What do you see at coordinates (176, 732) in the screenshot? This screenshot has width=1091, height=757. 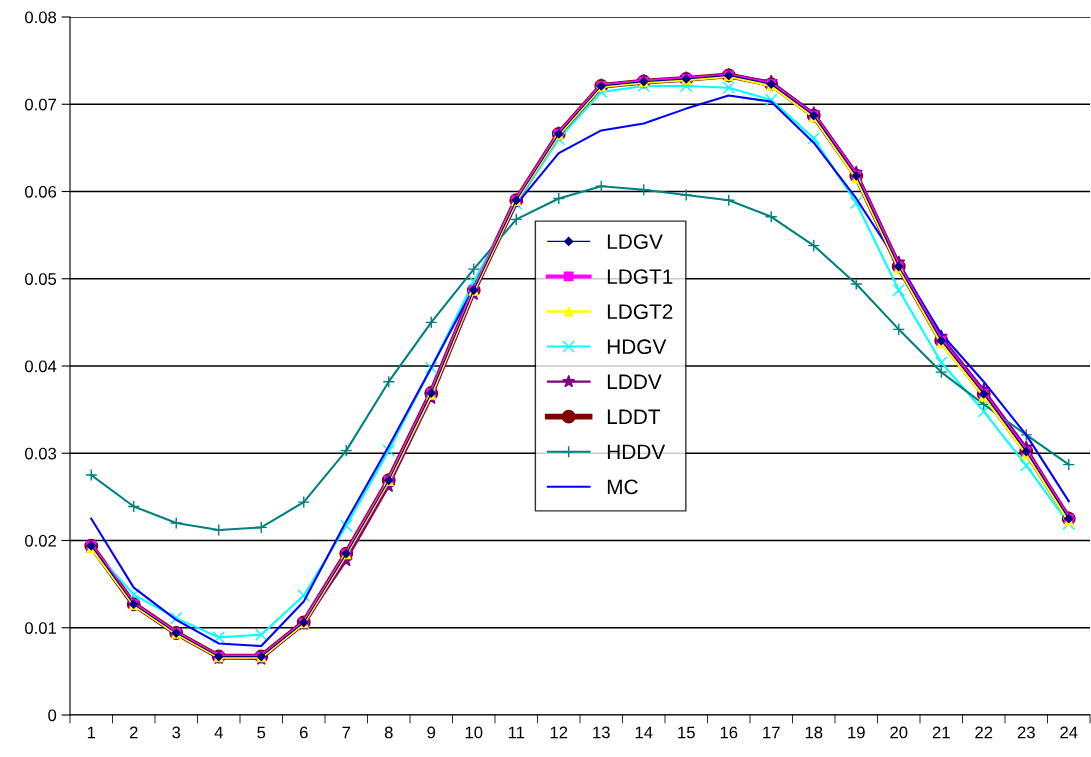 I see `x-tick-label: 3` at bounding box center [176, 732].